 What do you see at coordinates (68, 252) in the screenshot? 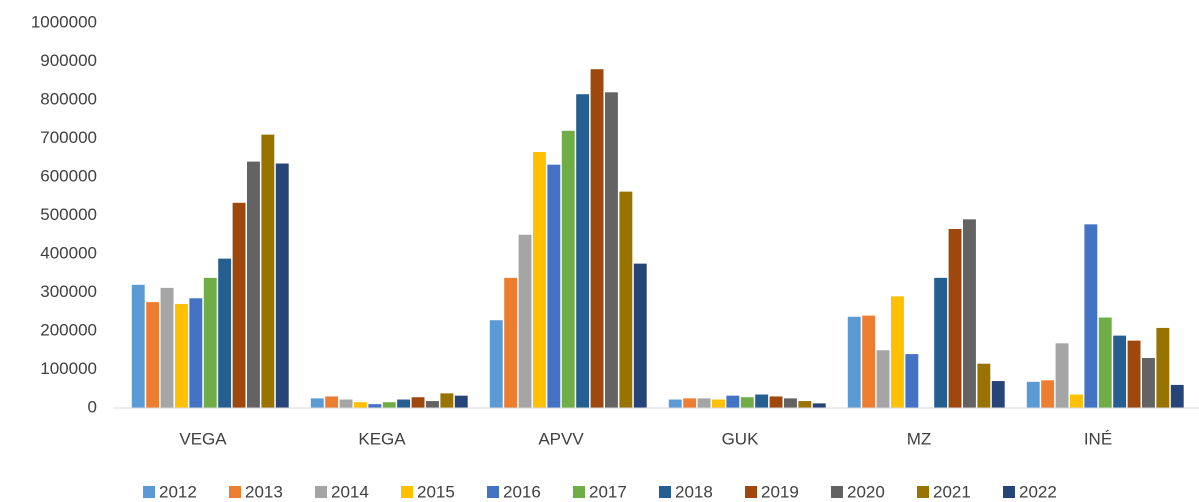
I see `y-tick-label: 400000` at bounding box center [68, 252].